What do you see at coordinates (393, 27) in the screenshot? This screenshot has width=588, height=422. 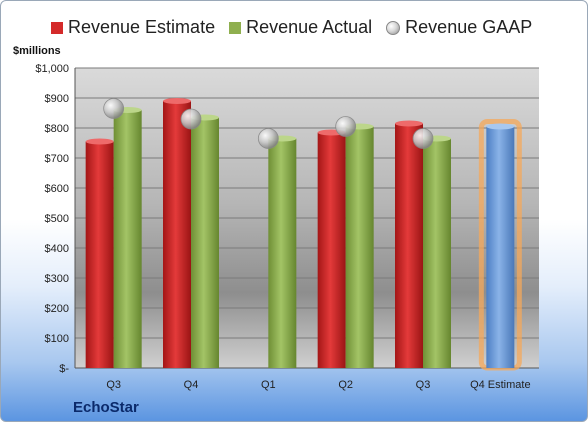 I see `legend-swatch-gaap` at bounding box center [393, 27].